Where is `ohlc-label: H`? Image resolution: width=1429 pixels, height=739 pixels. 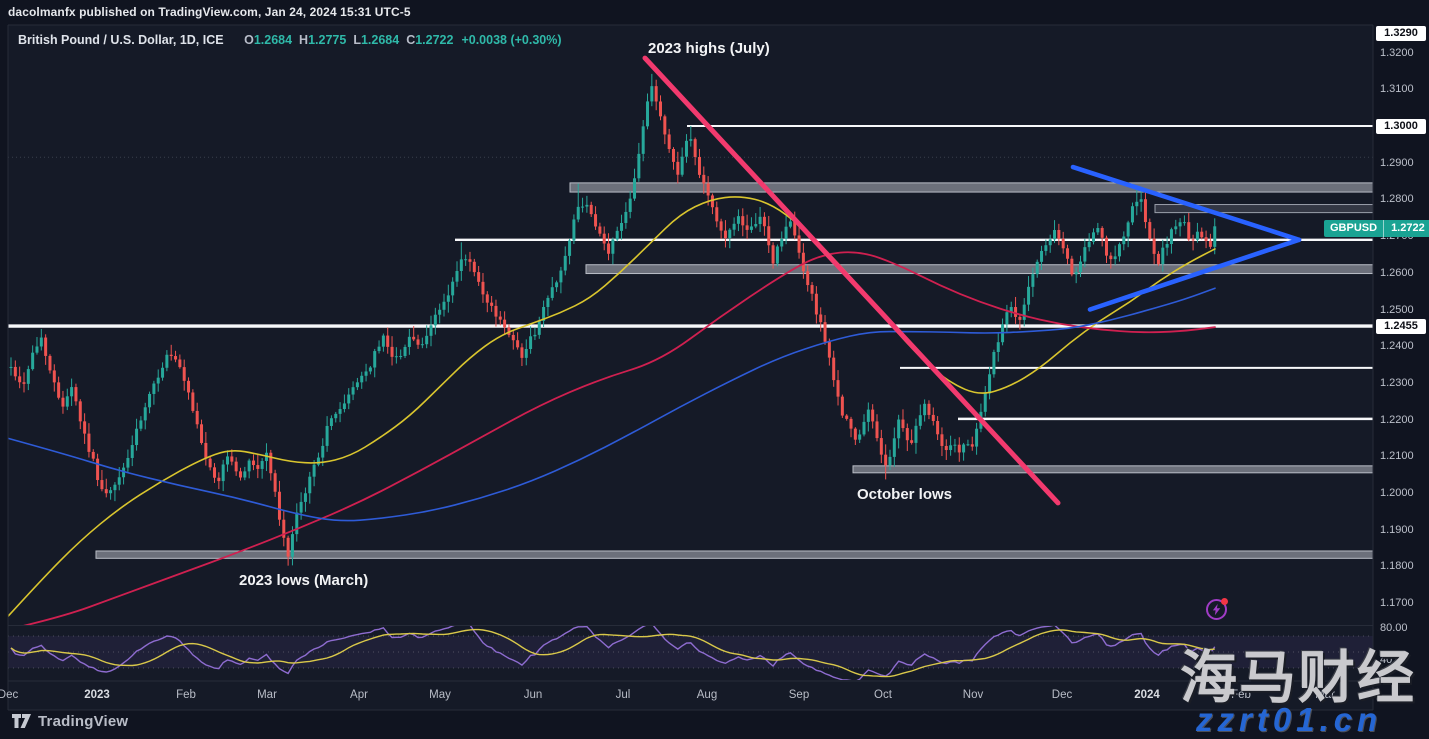 ohlc-label: H is located at coordinates (304, 40).